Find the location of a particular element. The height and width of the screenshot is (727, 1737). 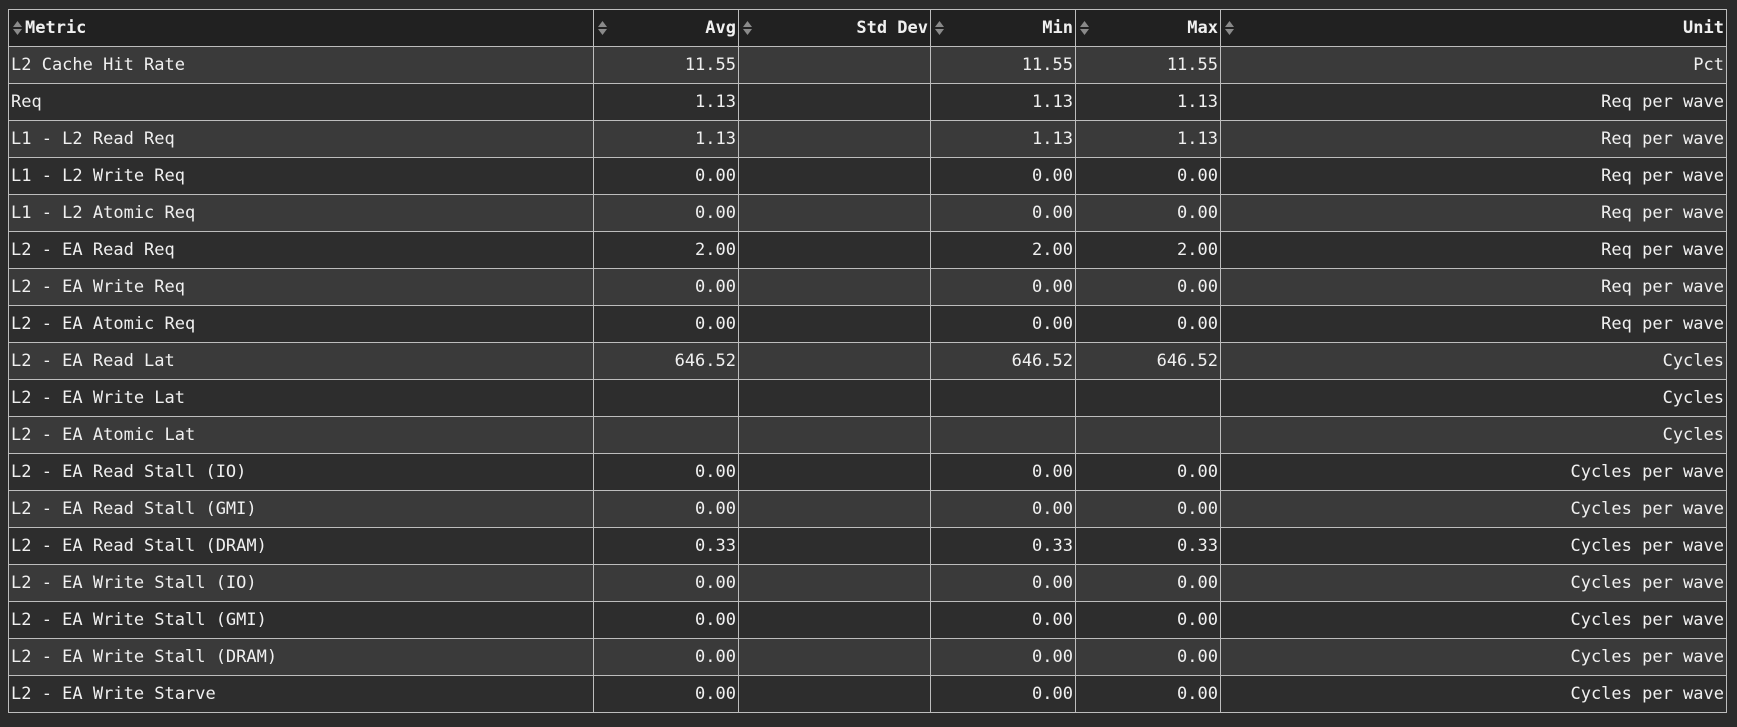

table-row: L2 - EA Read Lat 646.52 646.52 646.52 Cycles is located at coordinates (867, 361).